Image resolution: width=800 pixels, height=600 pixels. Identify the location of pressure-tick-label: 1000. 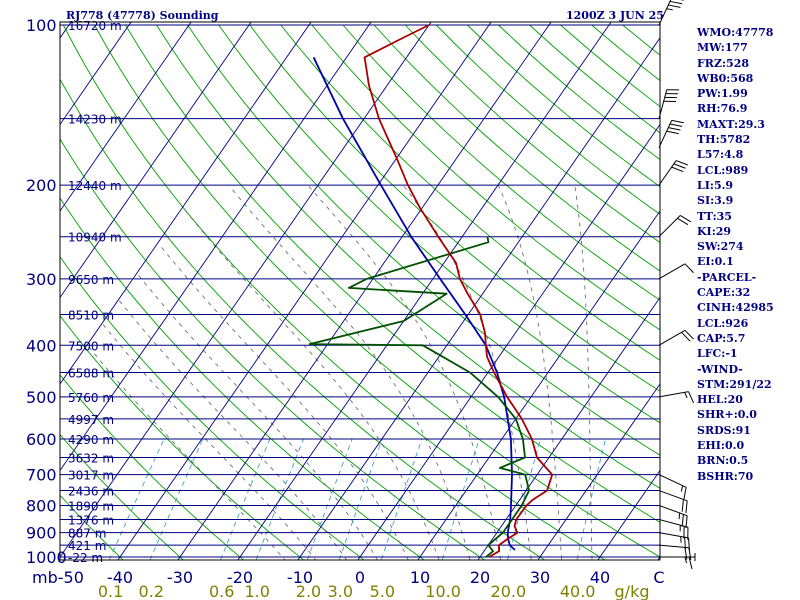
(46, 557).